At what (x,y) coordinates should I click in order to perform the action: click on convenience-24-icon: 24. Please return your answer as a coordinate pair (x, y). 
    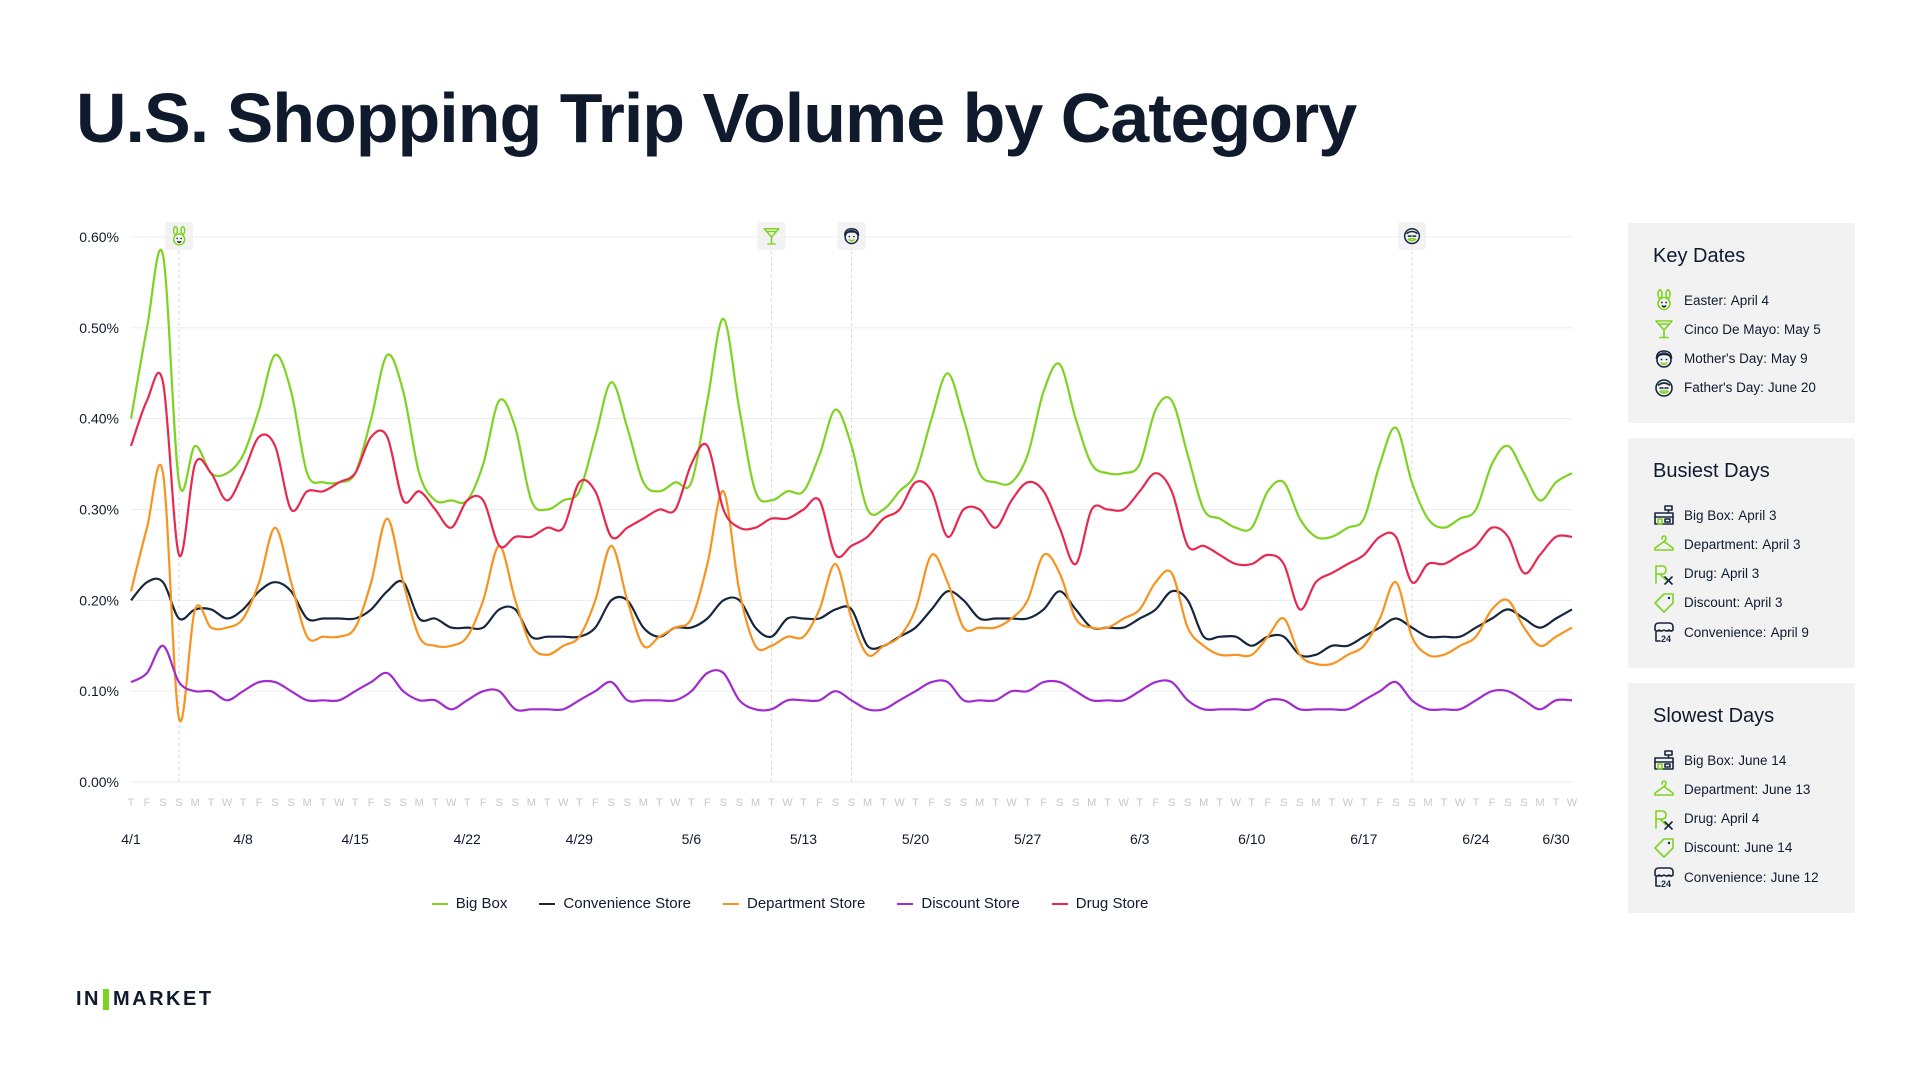
    Looking at the image, I should click on (1664, 877).